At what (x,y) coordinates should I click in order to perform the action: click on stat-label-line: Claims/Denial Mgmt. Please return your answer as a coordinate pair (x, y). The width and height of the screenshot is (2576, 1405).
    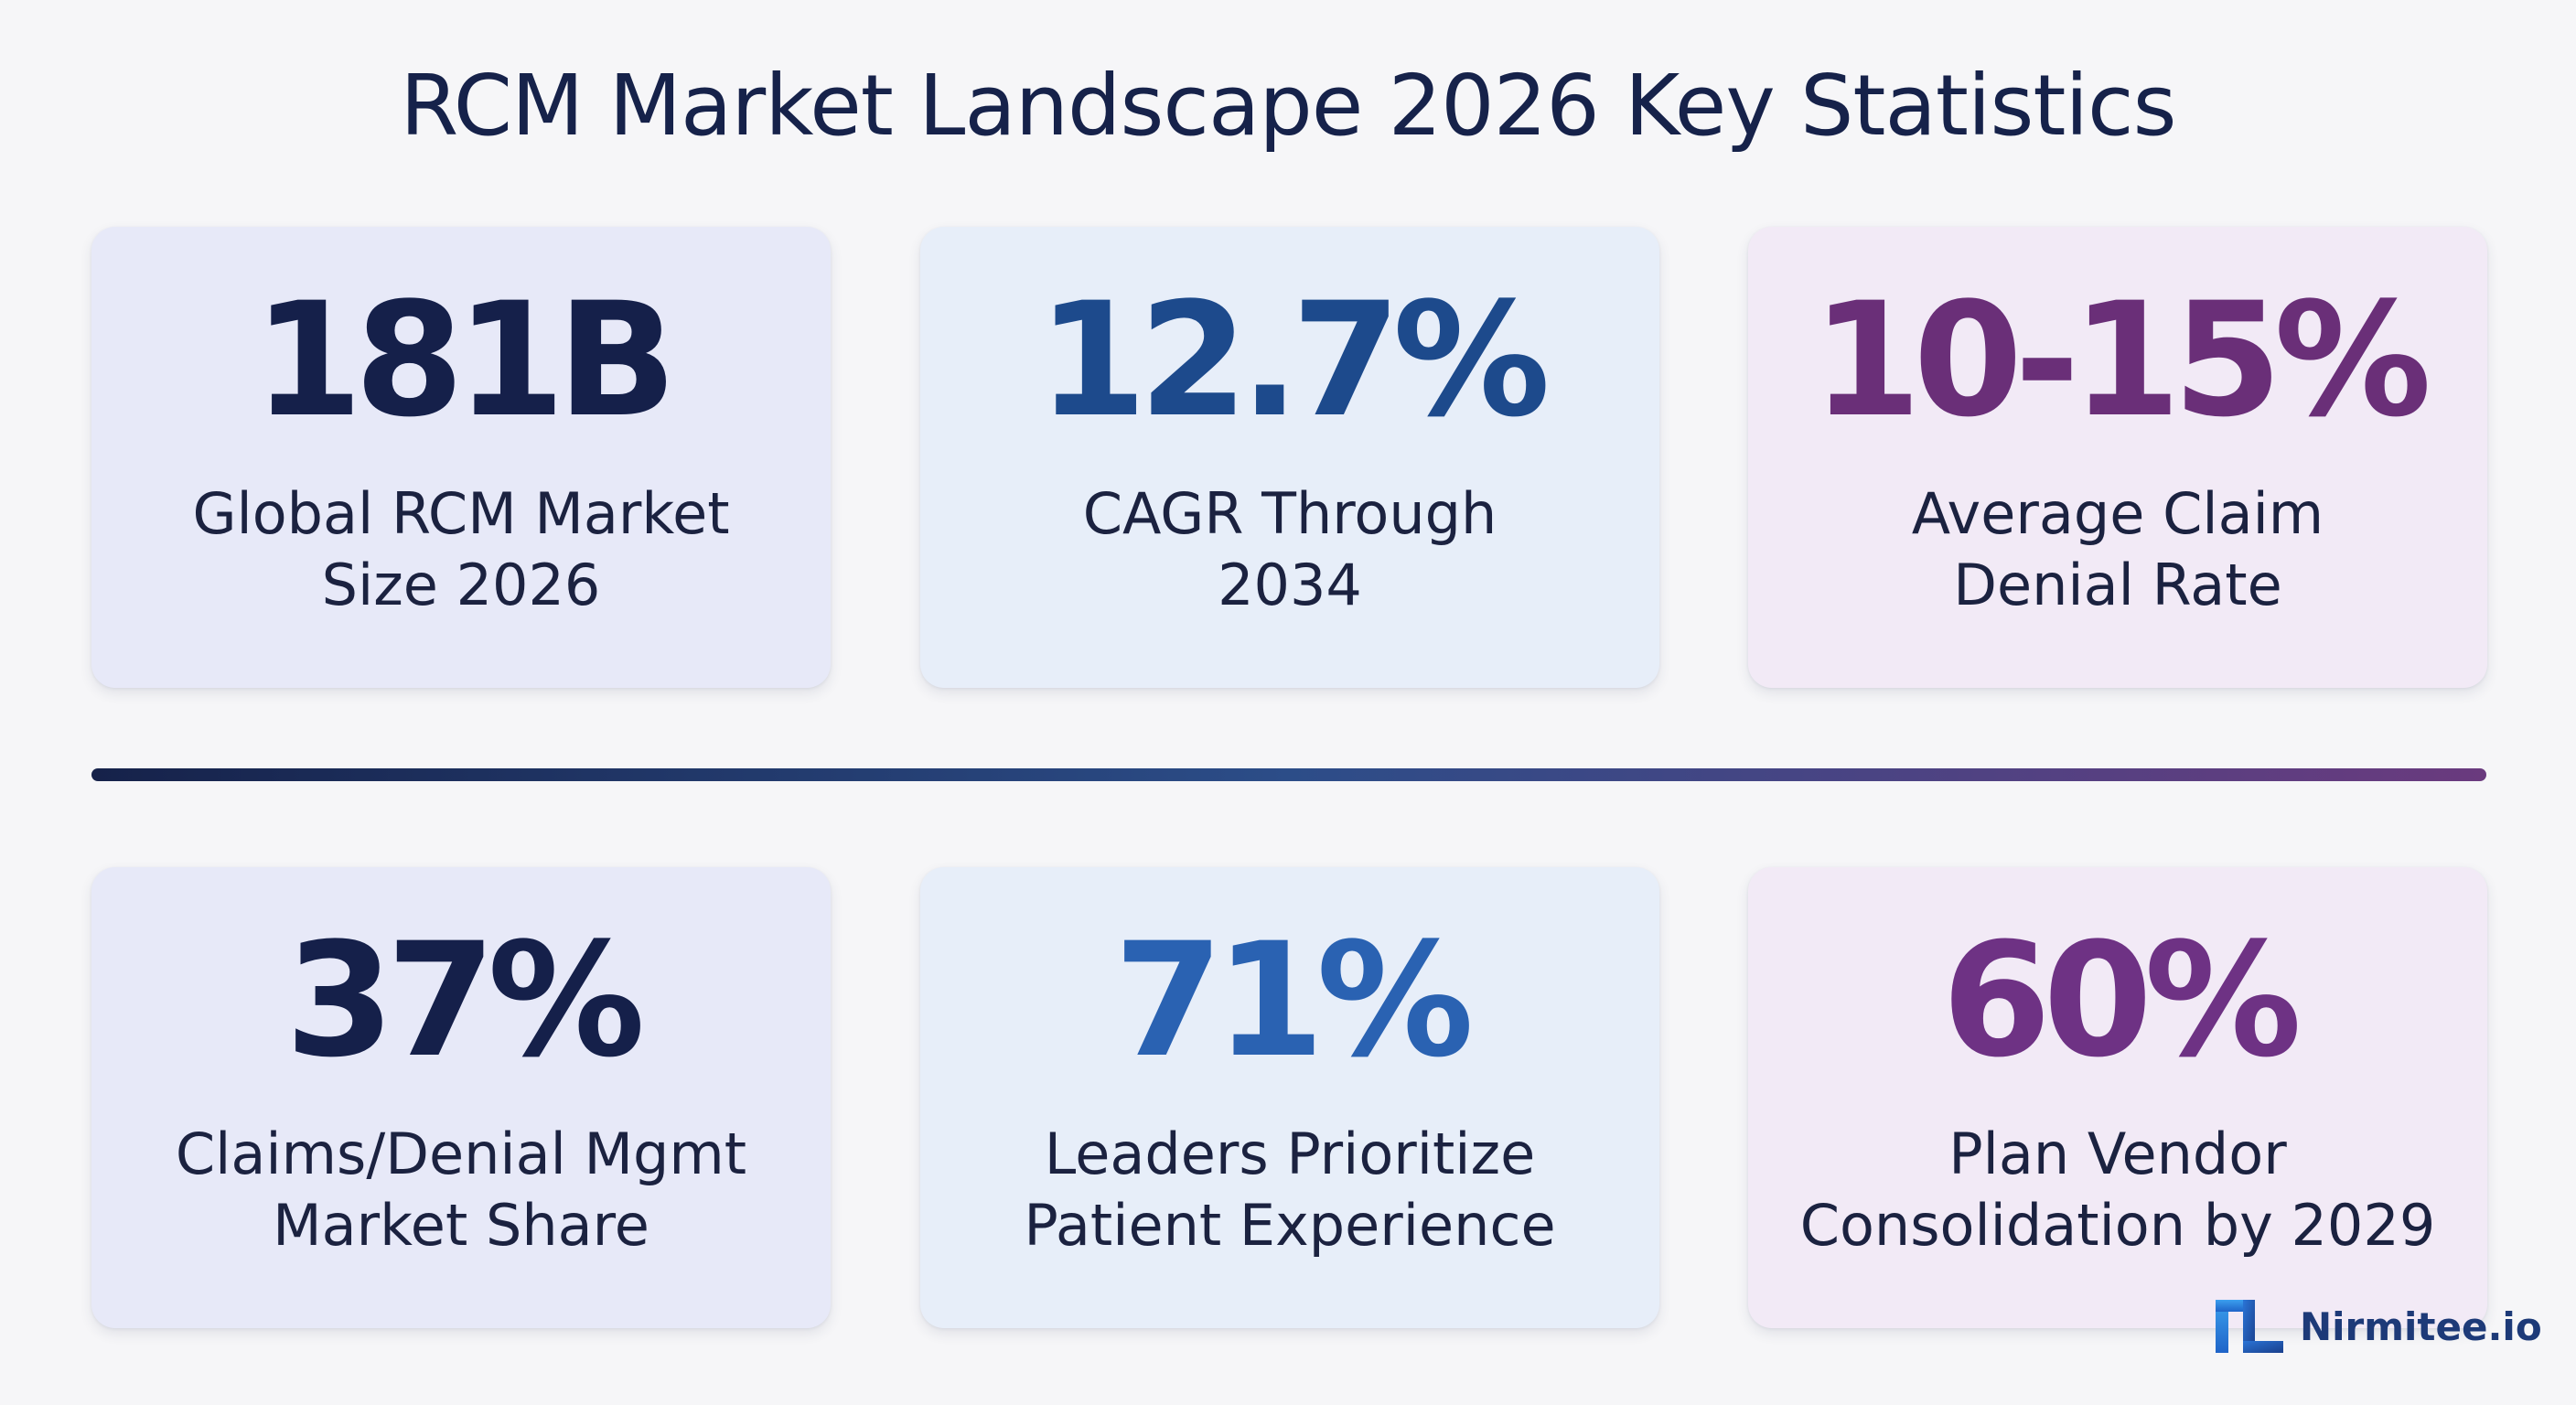
    Looking at the image, I should click on (461, 1154).